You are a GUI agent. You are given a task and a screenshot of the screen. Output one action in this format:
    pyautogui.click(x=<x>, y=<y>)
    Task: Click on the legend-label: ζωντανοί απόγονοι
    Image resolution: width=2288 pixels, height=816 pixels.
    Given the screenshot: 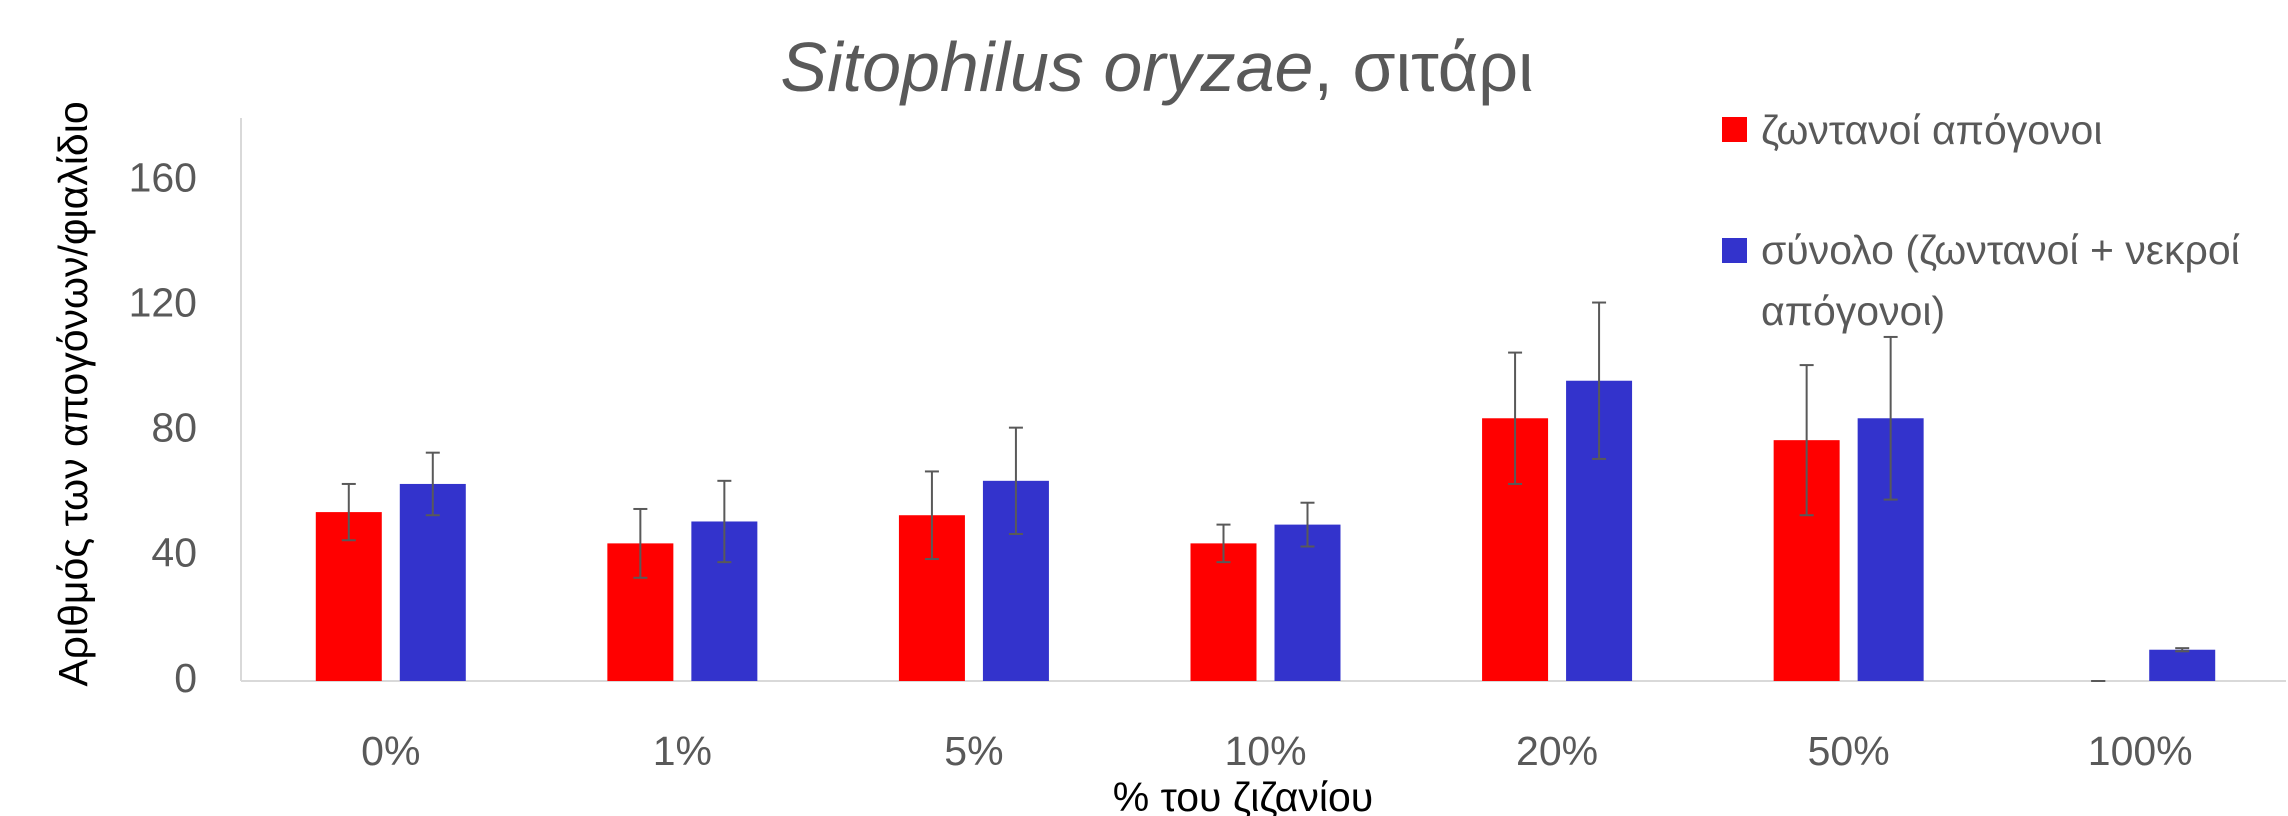 What is the action you would take?
    pyautogui.click(x=1932, y=130)
    